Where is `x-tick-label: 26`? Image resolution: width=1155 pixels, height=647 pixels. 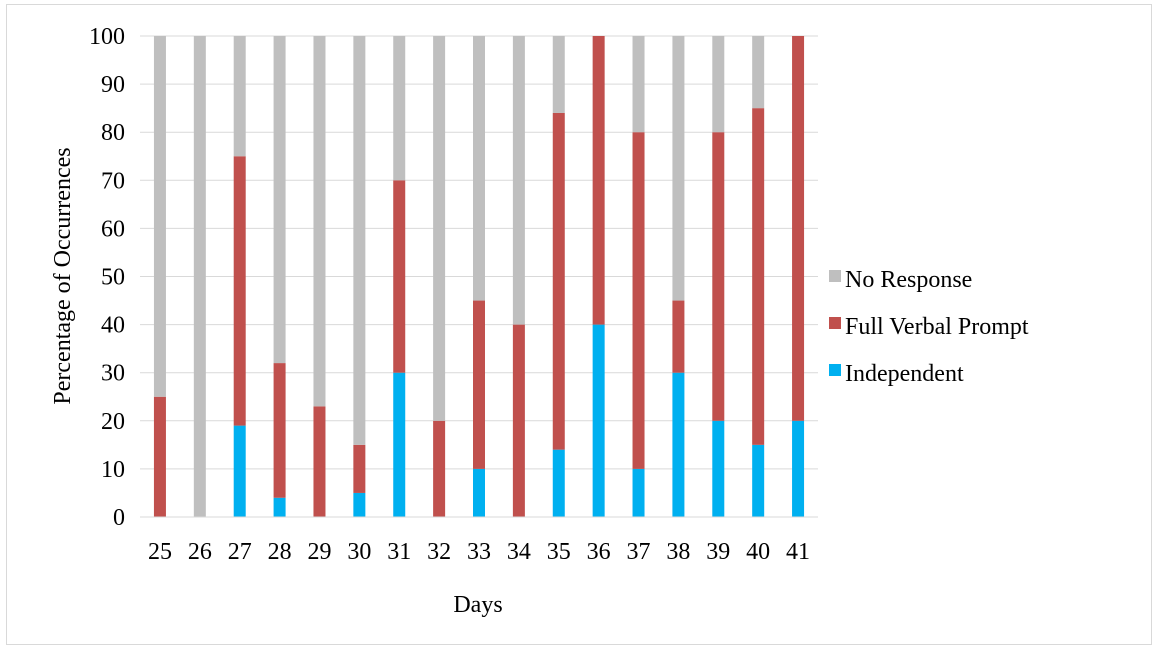
x-tick-label: 26 is located at coordinates (200, 552).